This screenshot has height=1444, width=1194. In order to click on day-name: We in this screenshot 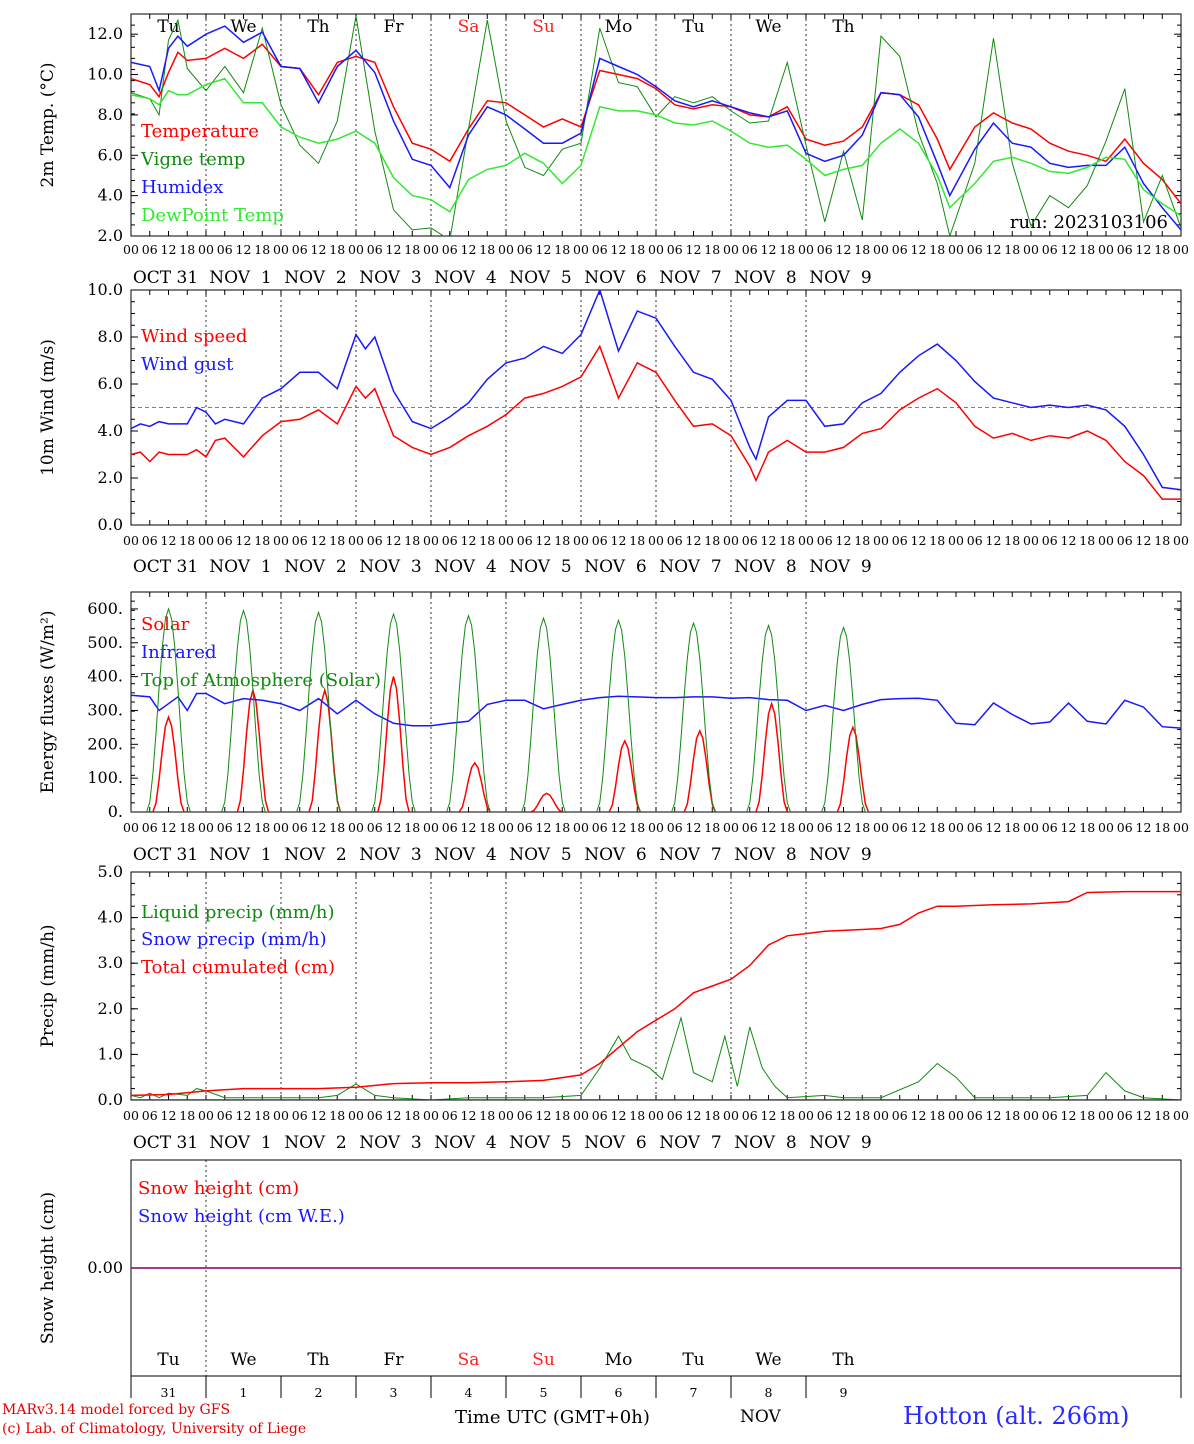, I will do `click(243, 27)`.